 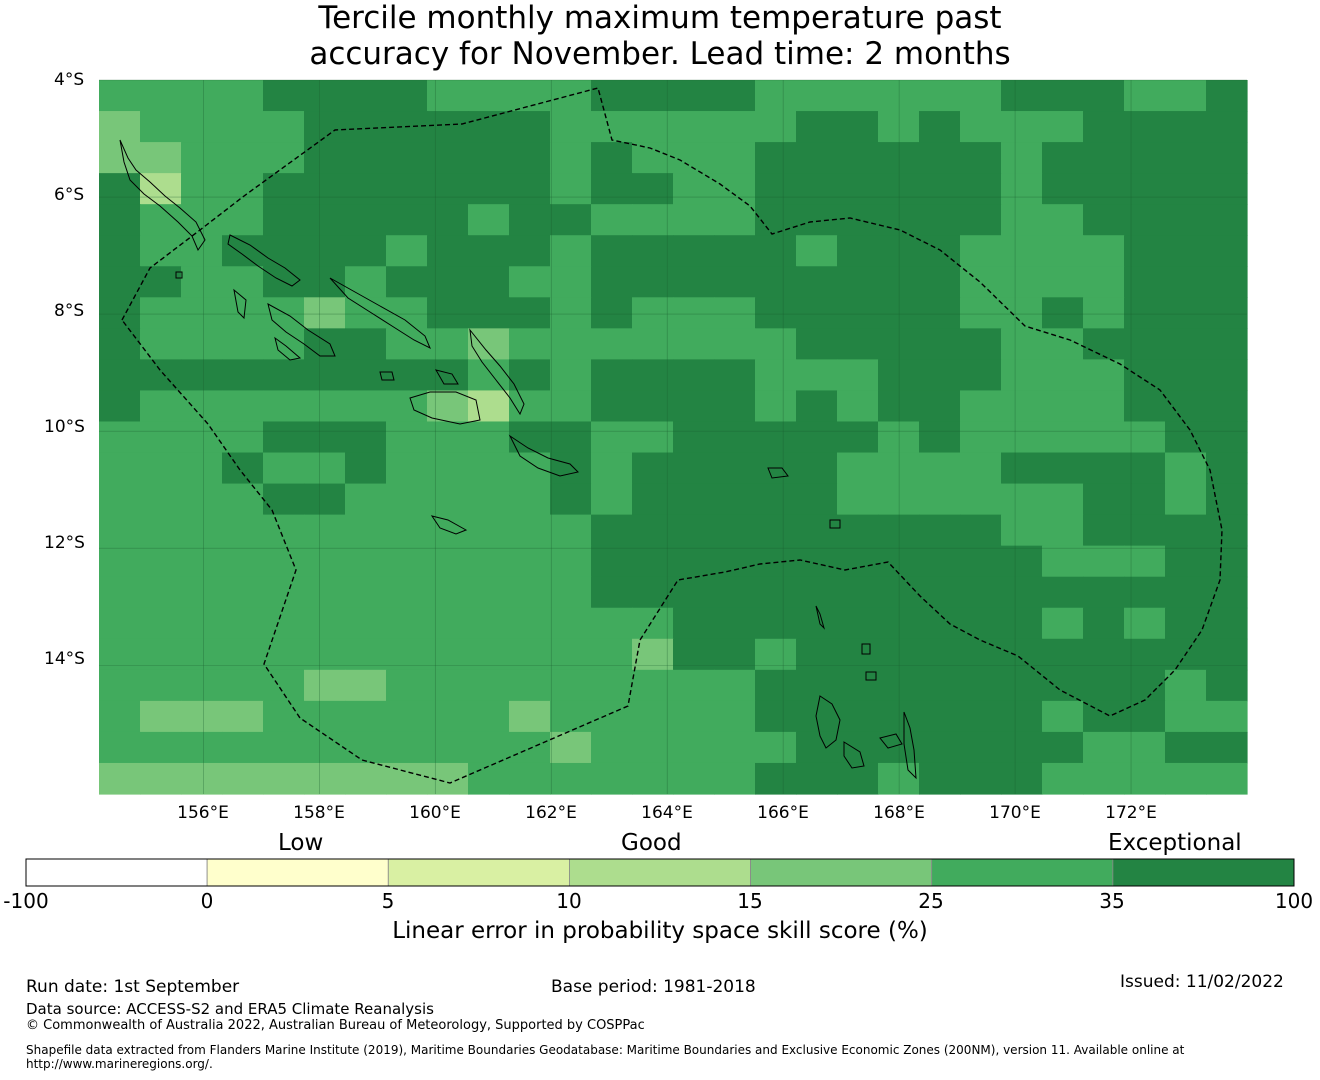 What do you see at coordinates (660, 872) in the screenshot?
I see `colorbar-swatch` at bounding box center [660, 872].